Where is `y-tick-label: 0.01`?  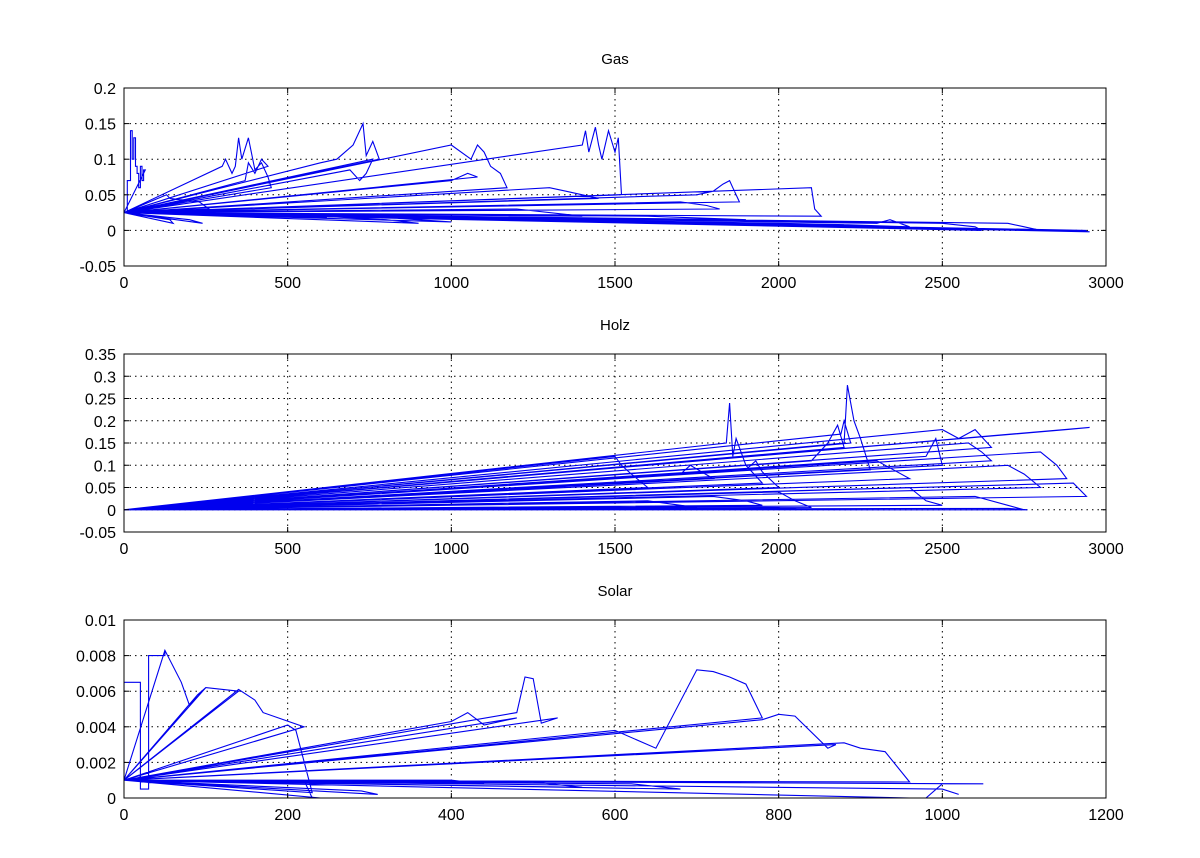 y-tick-label: 0.01 is located at coordinates (100, 621).